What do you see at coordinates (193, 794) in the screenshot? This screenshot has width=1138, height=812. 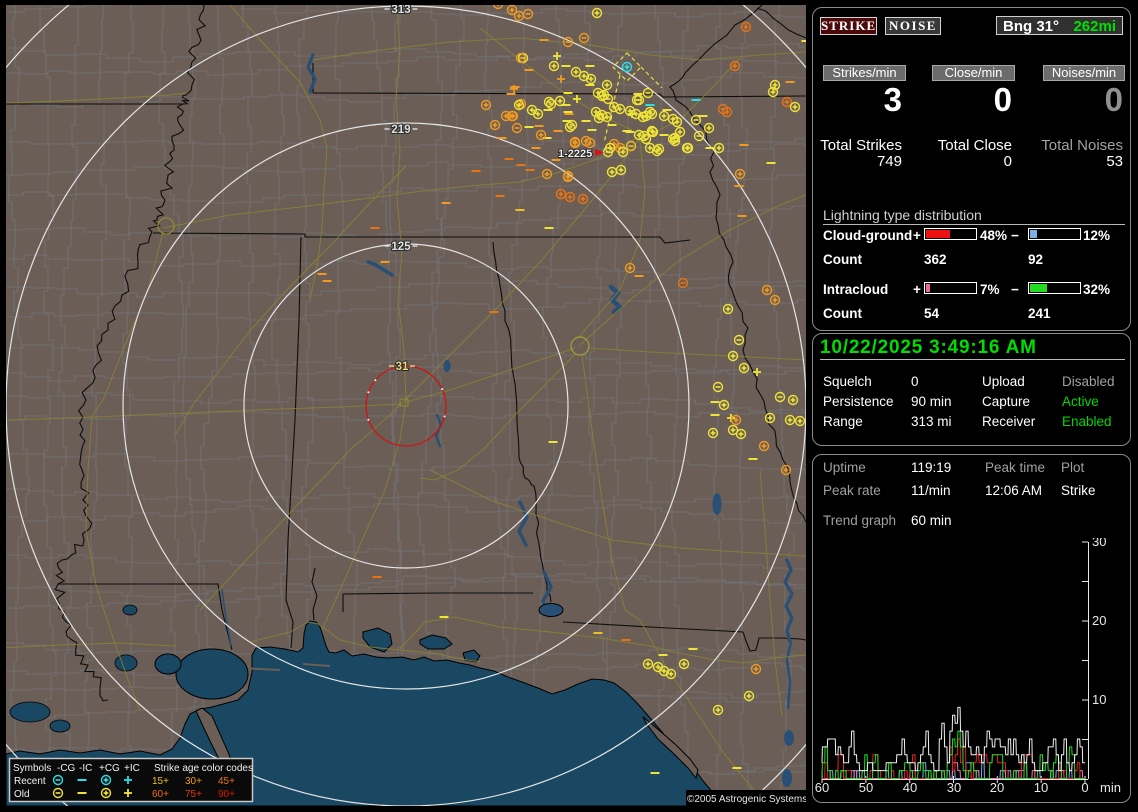 I see `svg-text: 75+` at bounding box center [193, 794].